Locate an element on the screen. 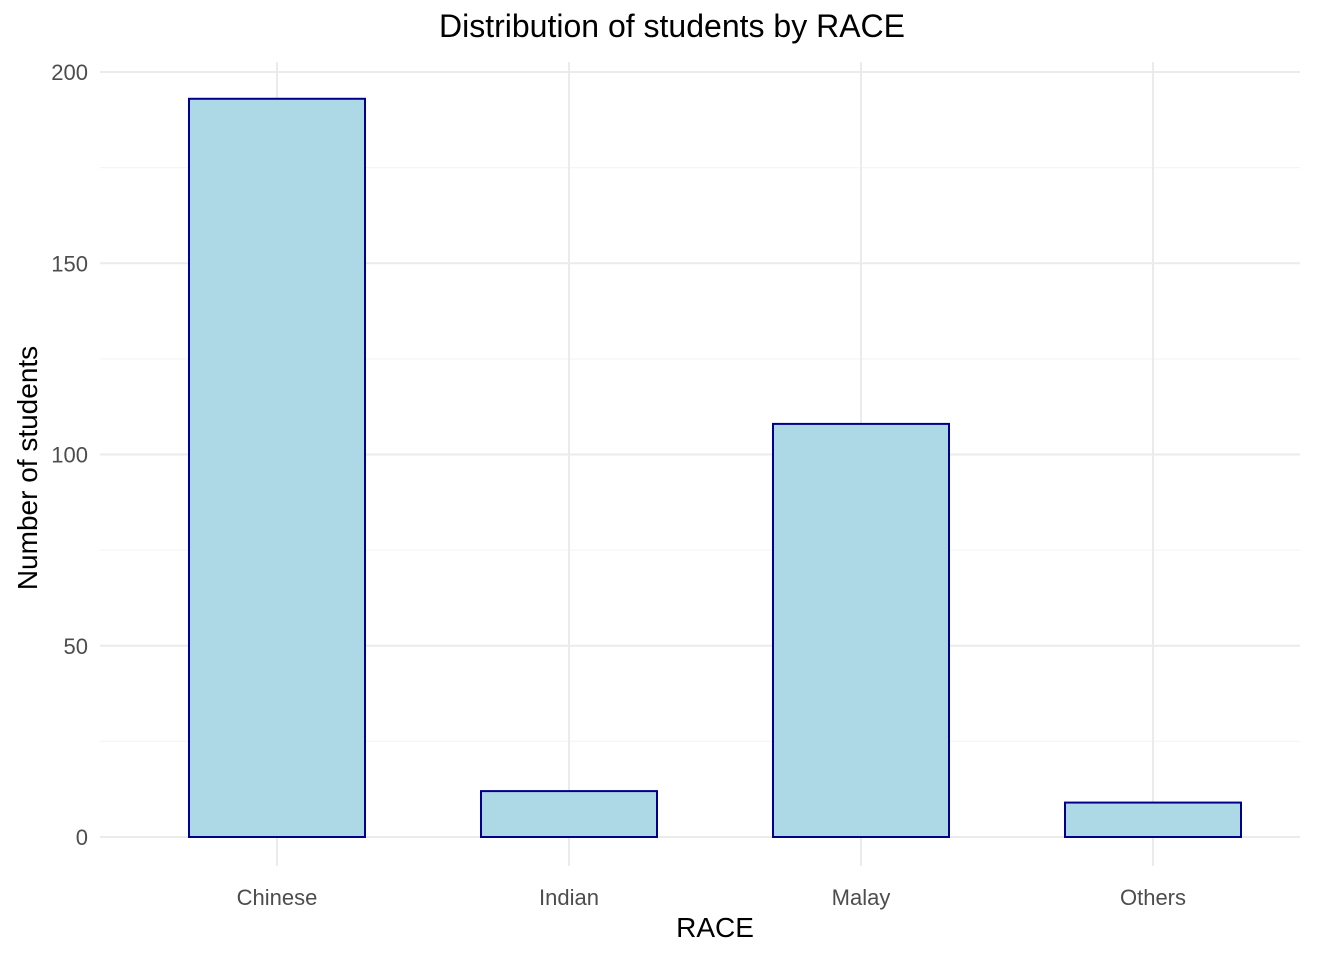 The height and width of the screenshot is (960, 1344). bar-others is located at coordinates (1153, 820).